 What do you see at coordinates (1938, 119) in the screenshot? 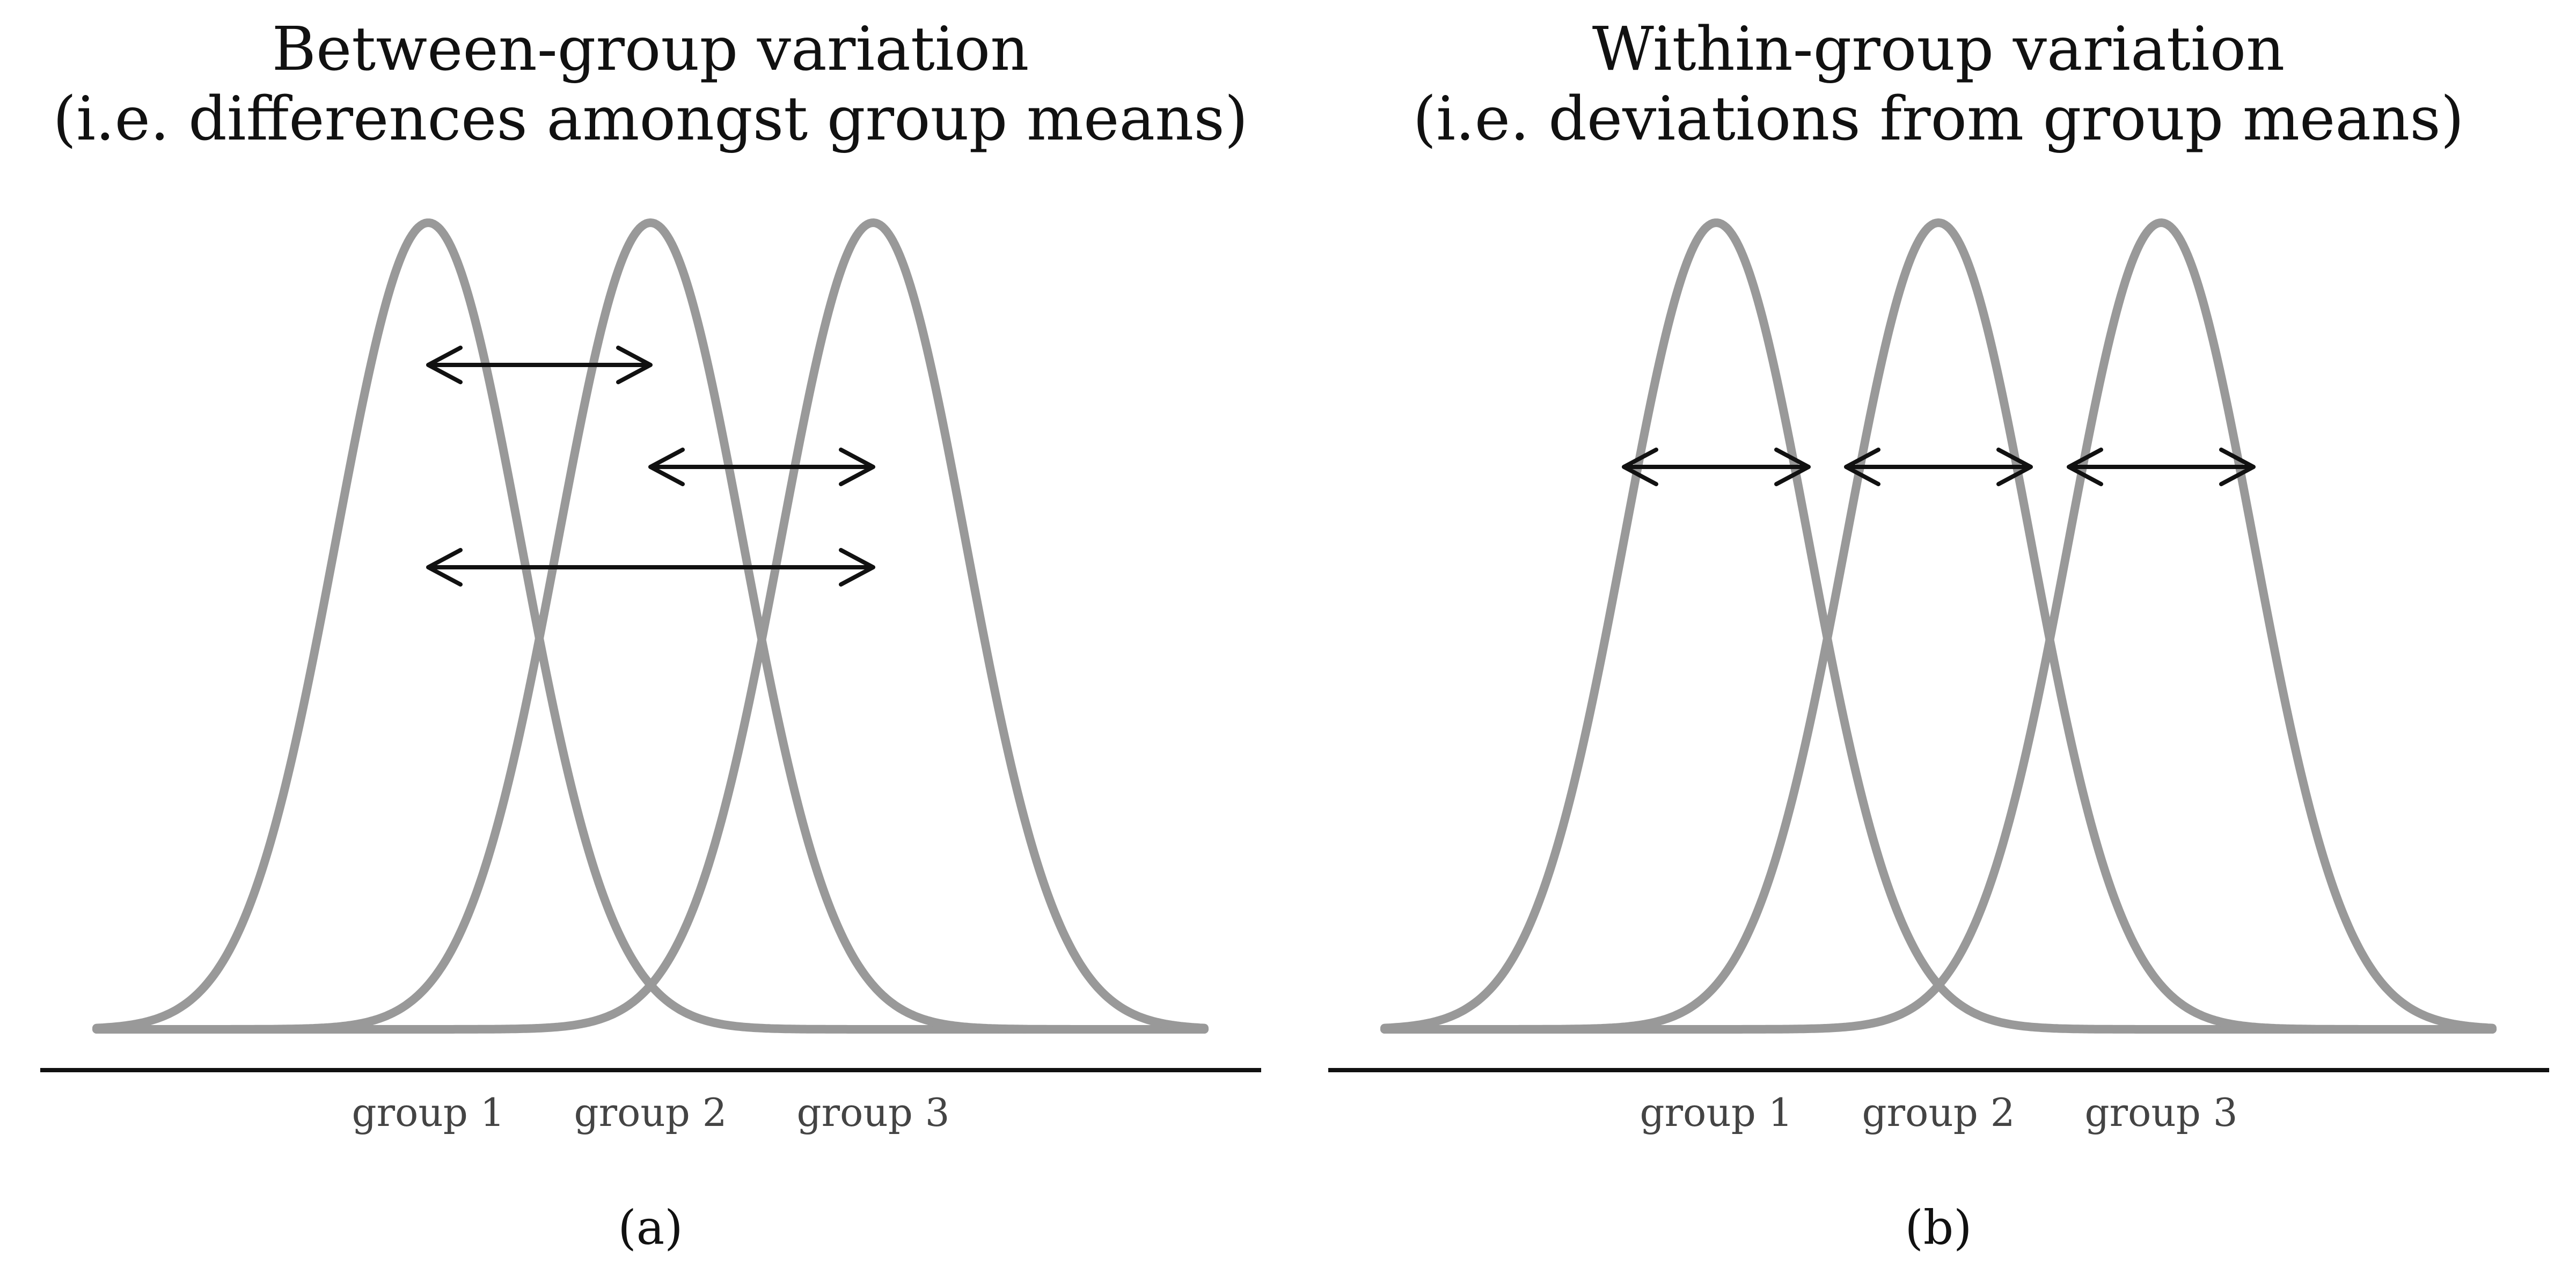
I see `panel-b-title-line2: (i.e. deviations from group means)` at bounding box center [1938, 119].